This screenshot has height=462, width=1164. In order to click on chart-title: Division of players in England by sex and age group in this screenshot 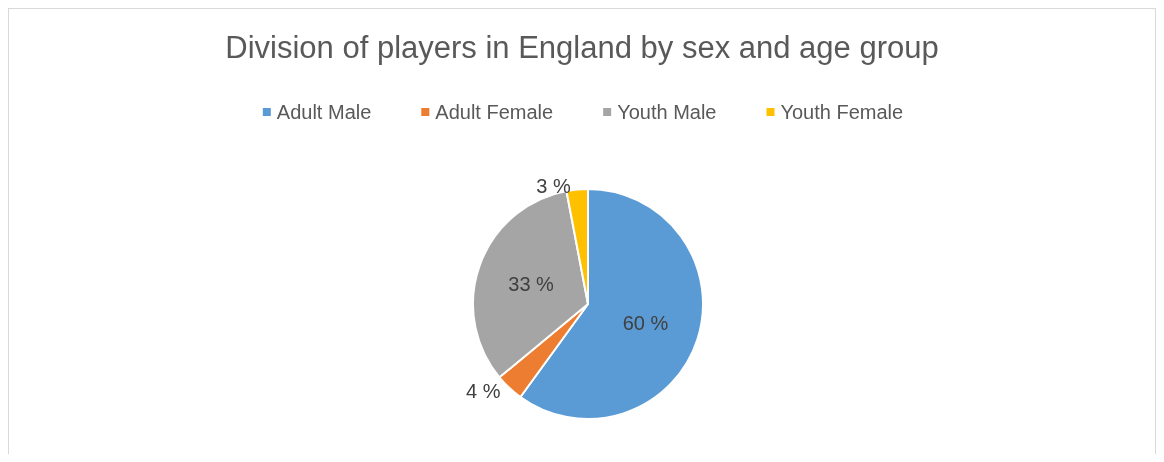, I will do `click(582, 47)`.